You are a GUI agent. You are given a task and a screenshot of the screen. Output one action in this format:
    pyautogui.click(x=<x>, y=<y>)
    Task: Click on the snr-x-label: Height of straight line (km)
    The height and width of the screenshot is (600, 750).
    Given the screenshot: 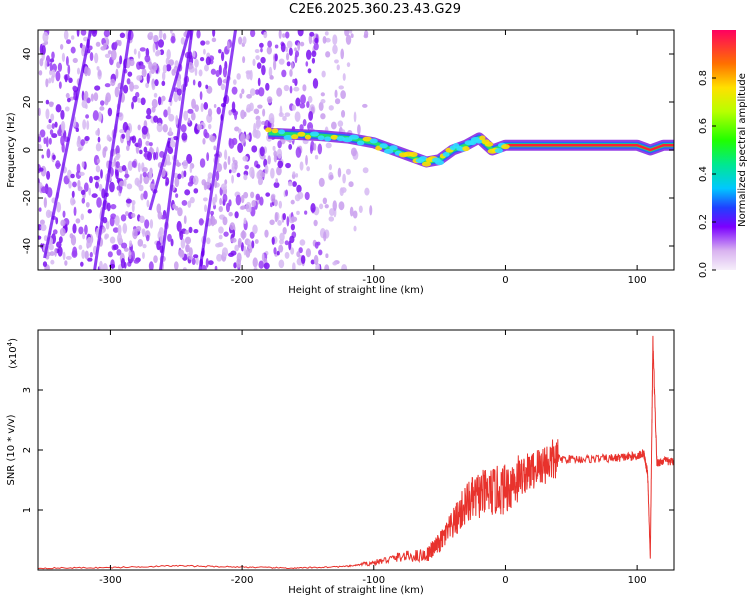 What is the action you would take?
    pyautogui.click(x=356, y=590)
    